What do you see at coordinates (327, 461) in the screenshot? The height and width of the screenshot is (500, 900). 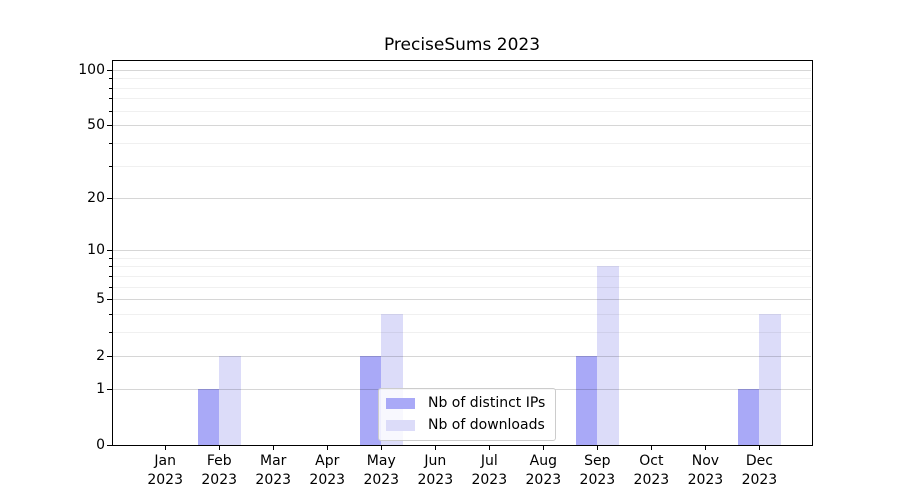 I see `x-tick-month: Apr` at bounding box center [327, 461].